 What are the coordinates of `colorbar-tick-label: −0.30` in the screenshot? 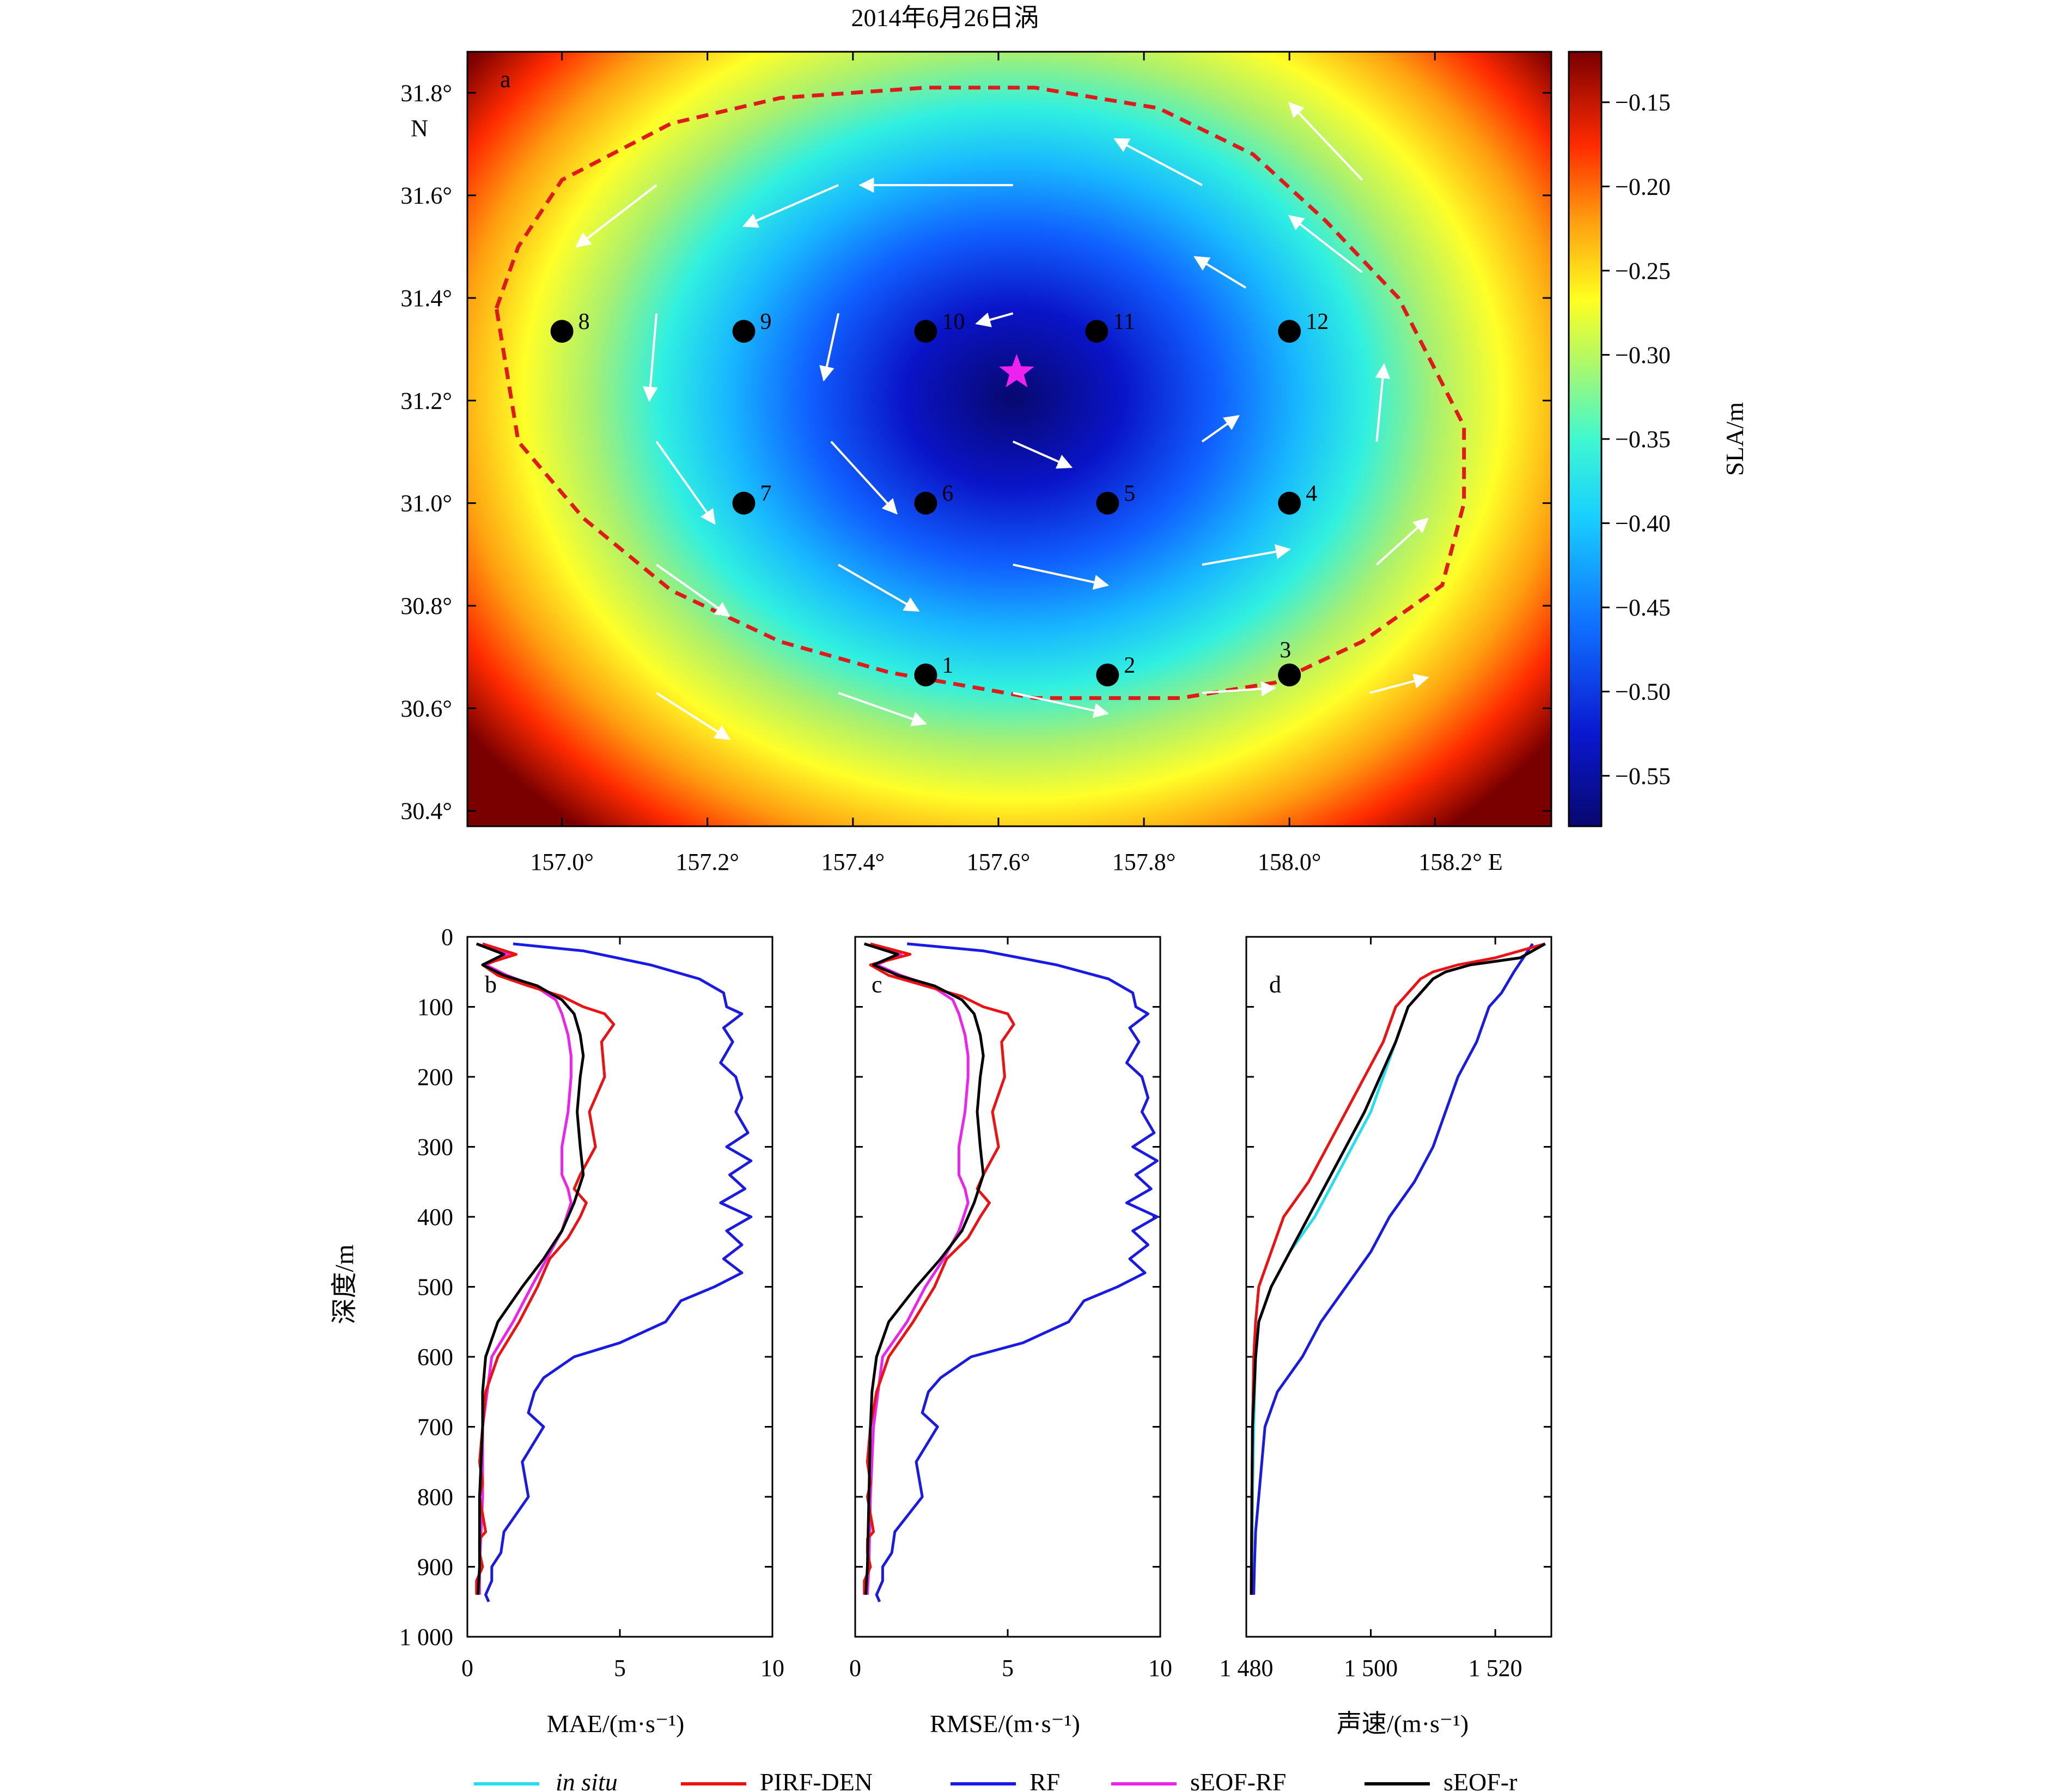 It's located at (1643, 355).